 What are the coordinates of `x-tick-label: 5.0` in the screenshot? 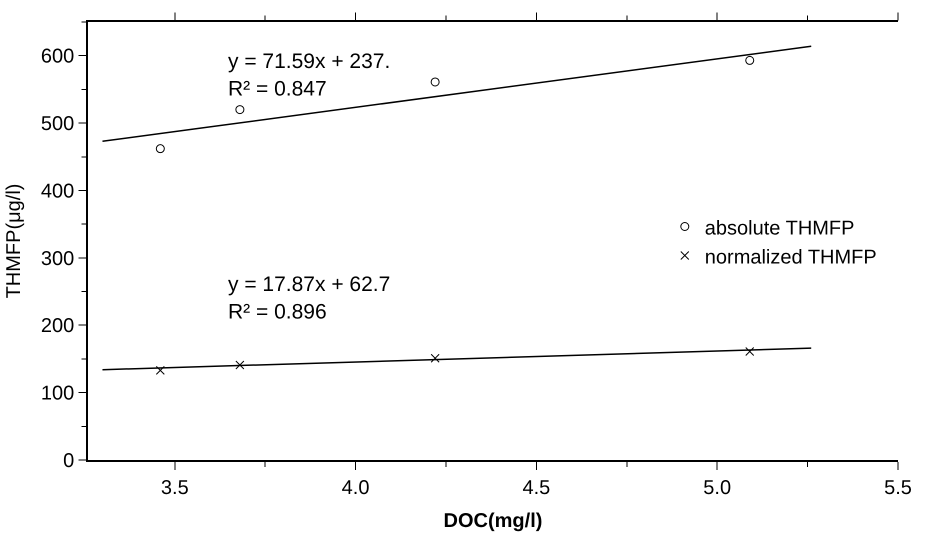 It's located at (717, 487).